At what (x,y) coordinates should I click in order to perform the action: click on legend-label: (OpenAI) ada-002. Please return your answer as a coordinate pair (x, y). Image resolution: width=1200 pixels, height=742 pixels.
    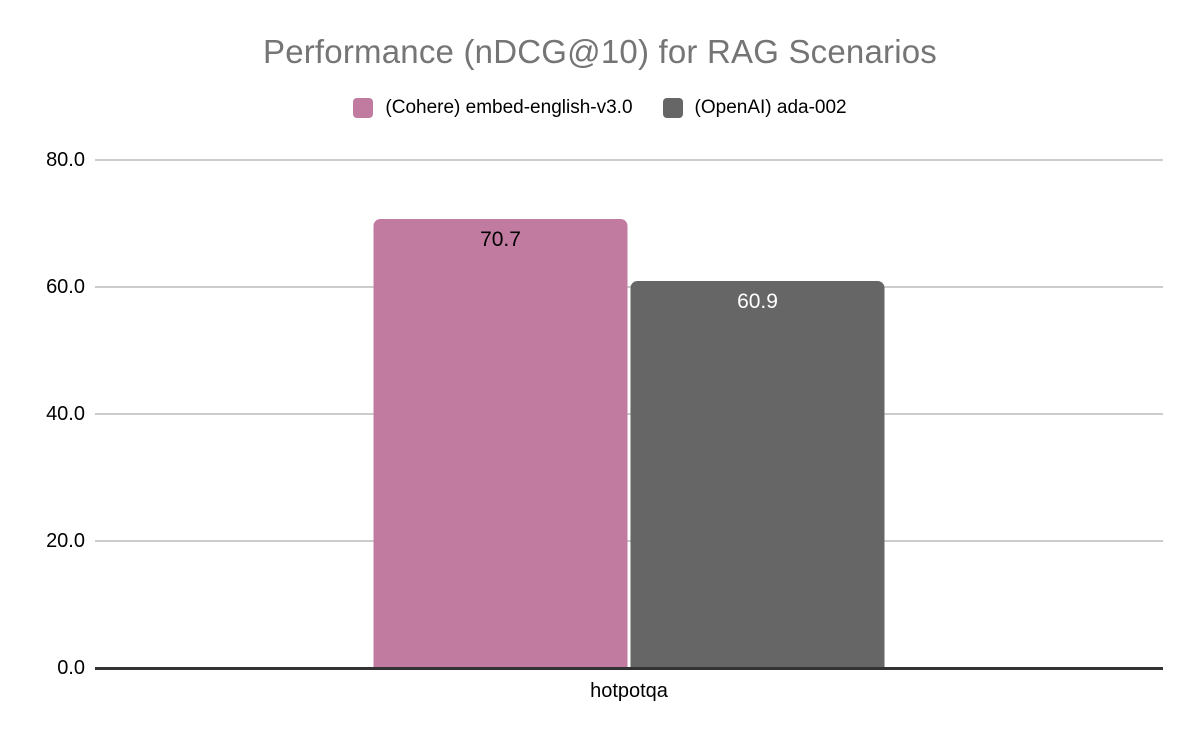
    Looking at the image, I should click on (770, 107).